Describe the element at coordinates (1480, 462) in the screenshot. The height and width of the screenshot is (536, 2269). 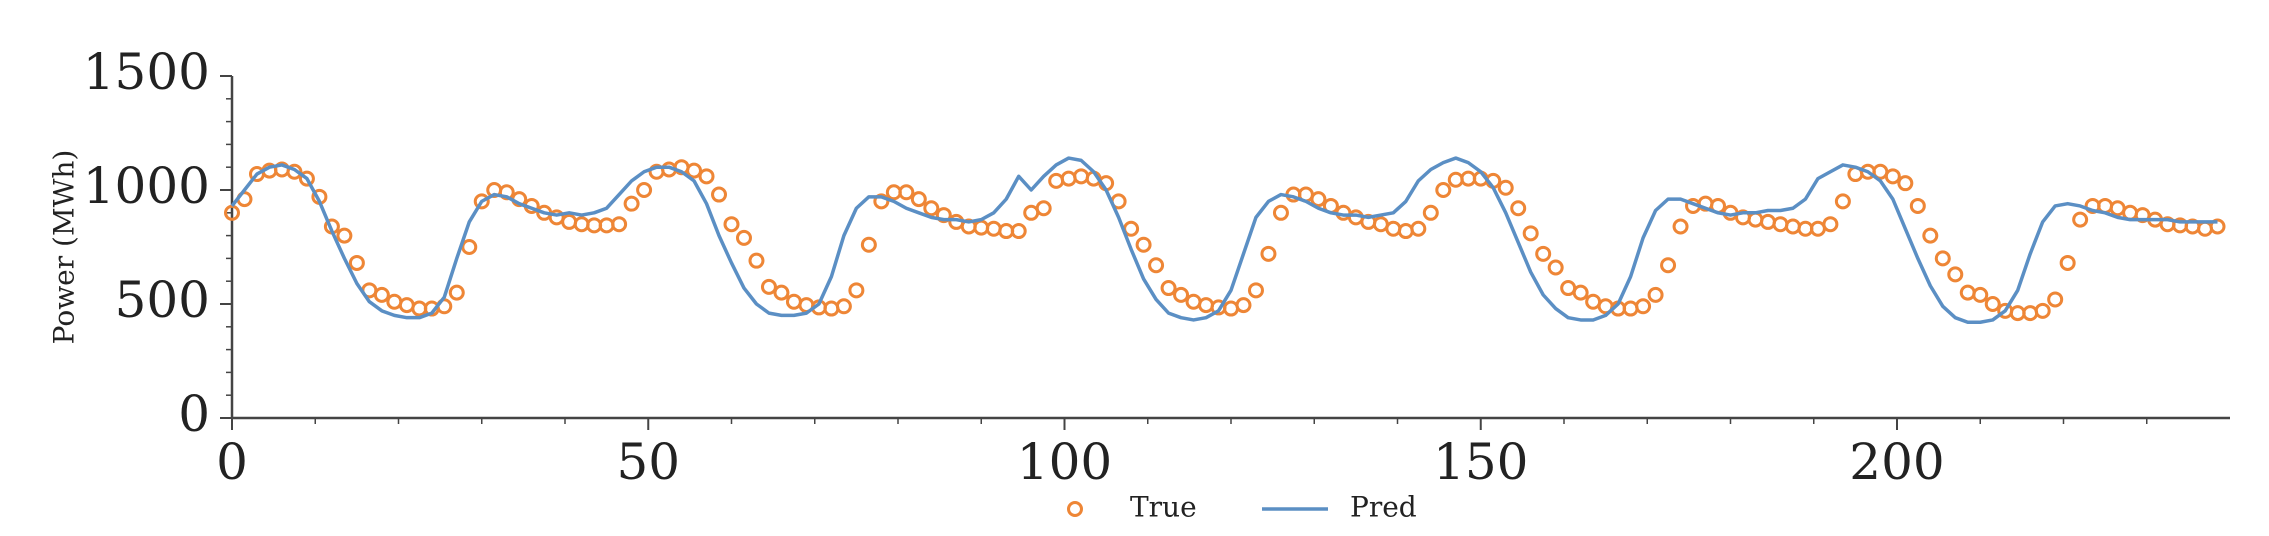
I see `x-tick-label: 150` at that location.